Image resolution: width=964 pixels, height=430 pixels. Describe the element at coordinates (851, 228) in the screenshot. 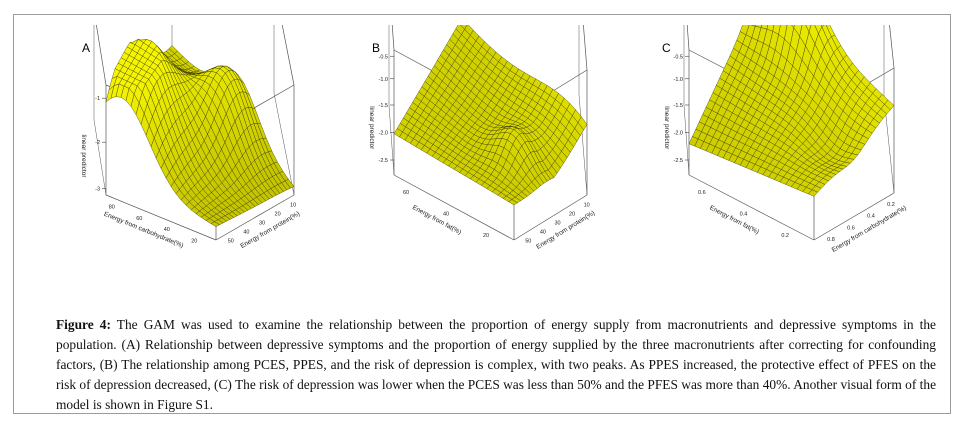

I see `right-tick-label: 0.6` at that location.